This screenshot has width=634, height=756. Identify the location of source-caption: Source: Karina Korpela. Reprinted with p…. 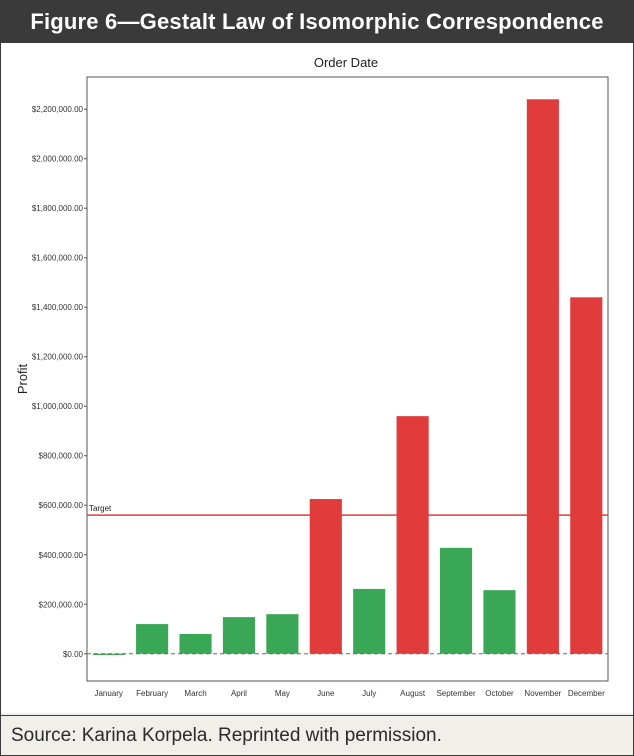
(317, 735).